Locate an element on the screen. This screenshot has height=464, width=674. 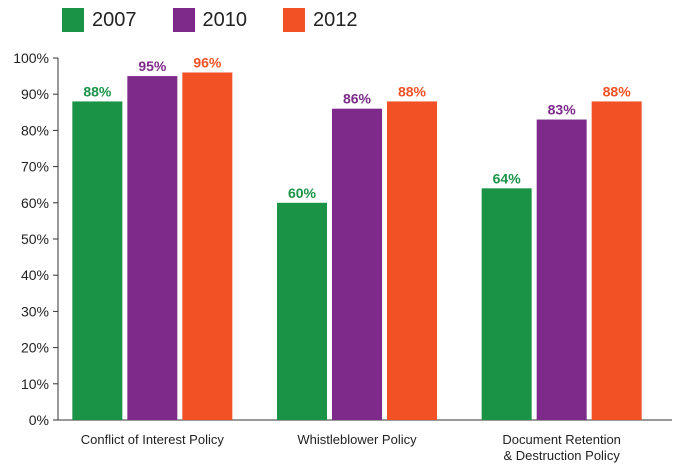
data-label: 96% is located at coordinates (207, 62).